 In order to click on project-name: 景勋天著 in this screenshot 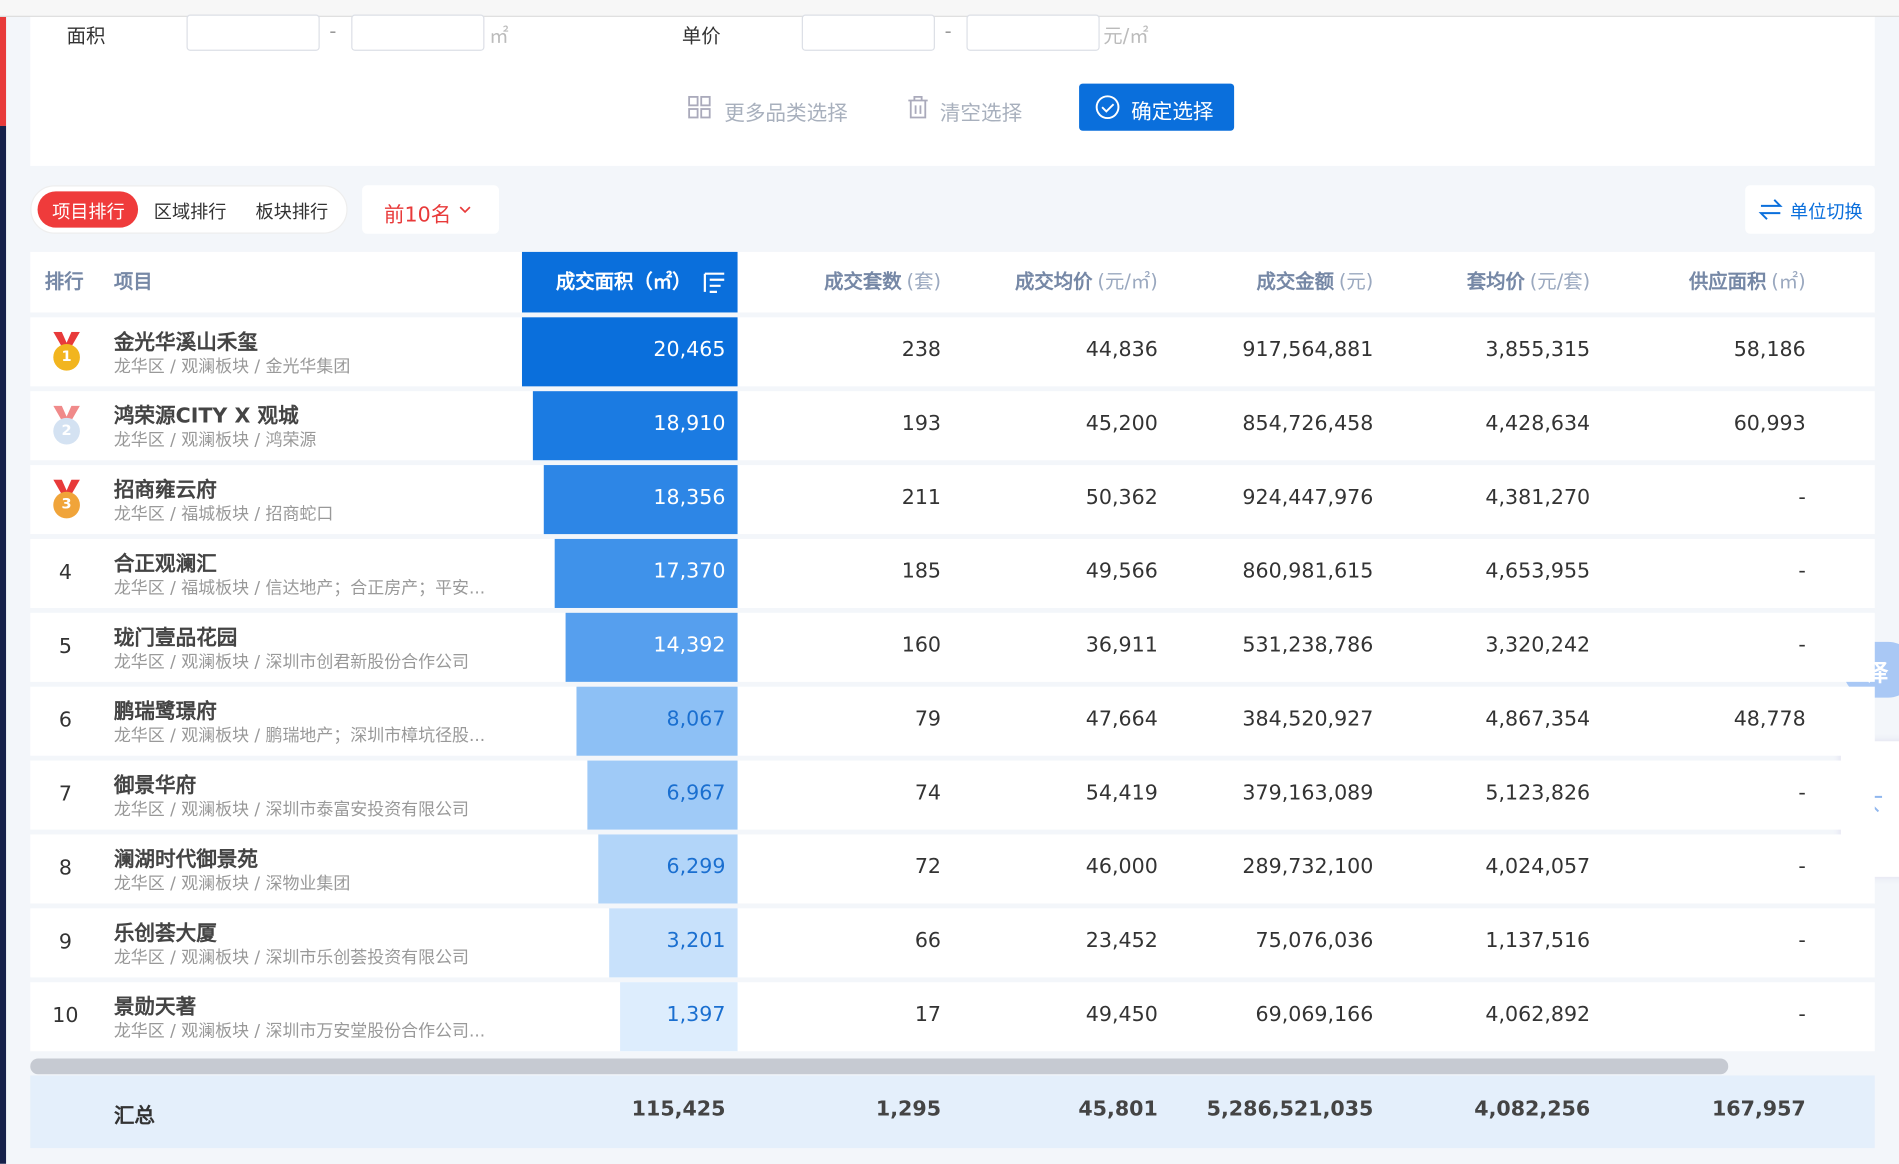, I will do `click(155, 1007)`.